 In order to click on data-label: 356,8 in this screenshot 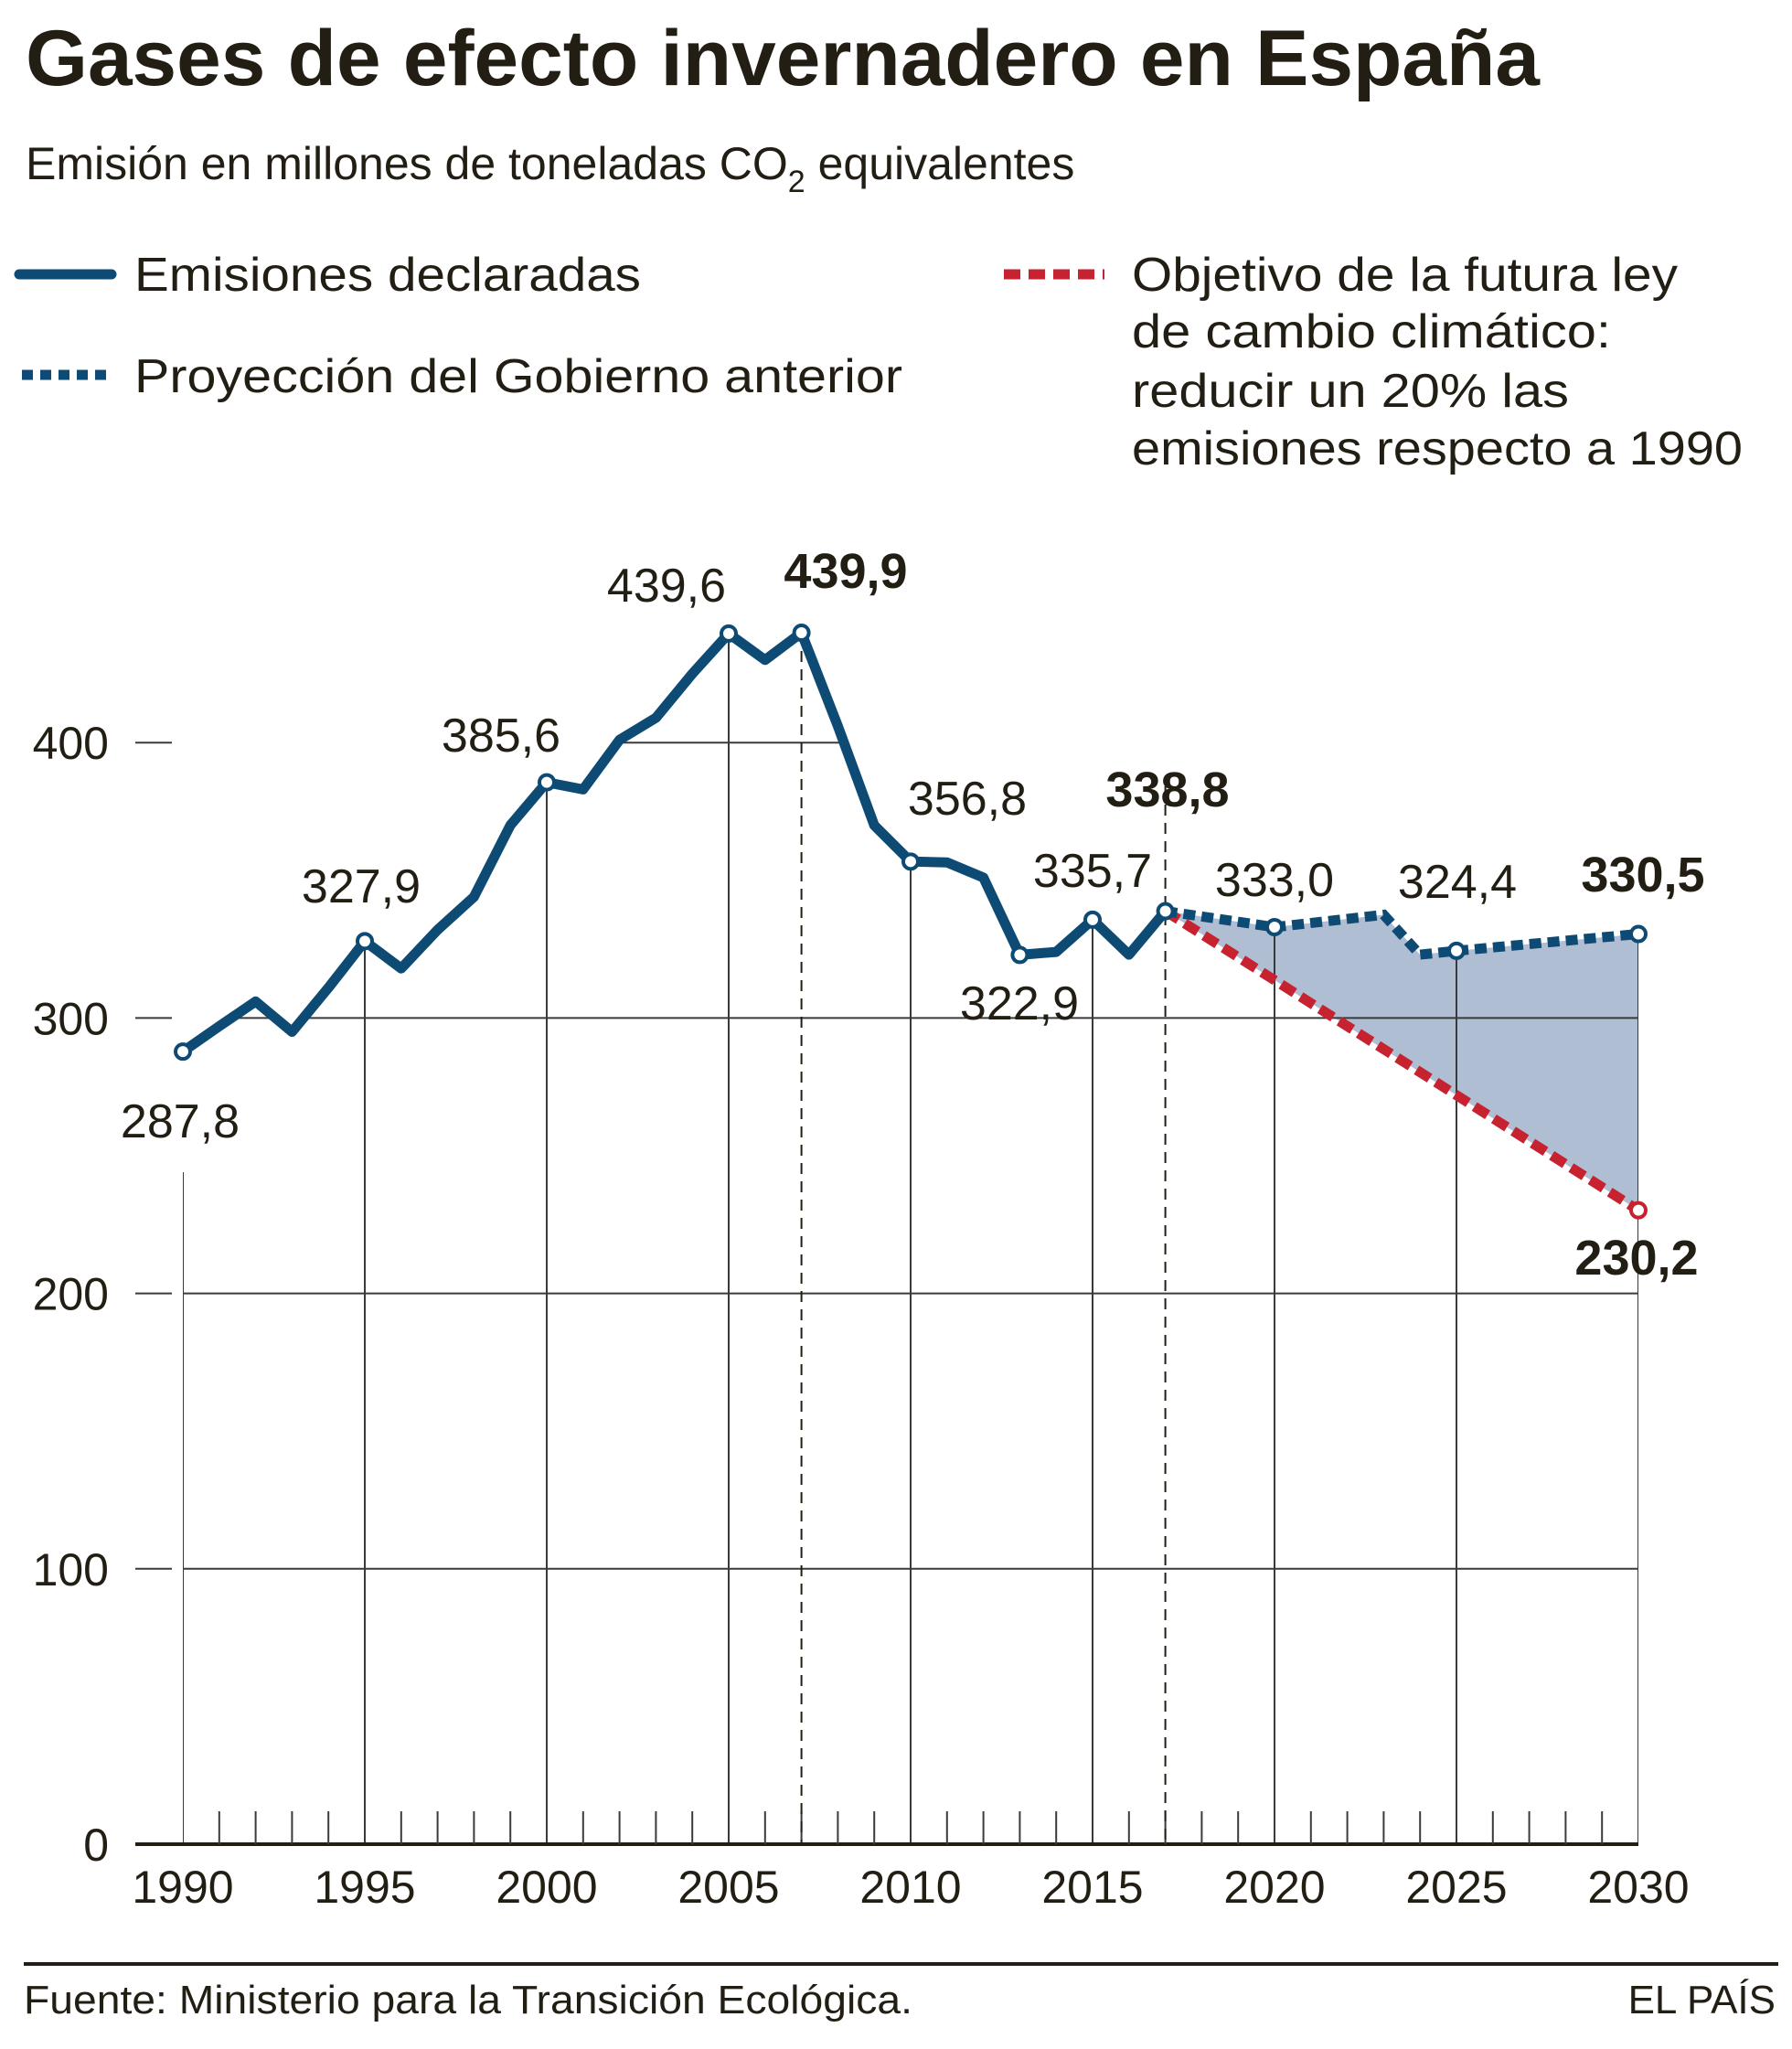, I will do `click(967, 799)`.